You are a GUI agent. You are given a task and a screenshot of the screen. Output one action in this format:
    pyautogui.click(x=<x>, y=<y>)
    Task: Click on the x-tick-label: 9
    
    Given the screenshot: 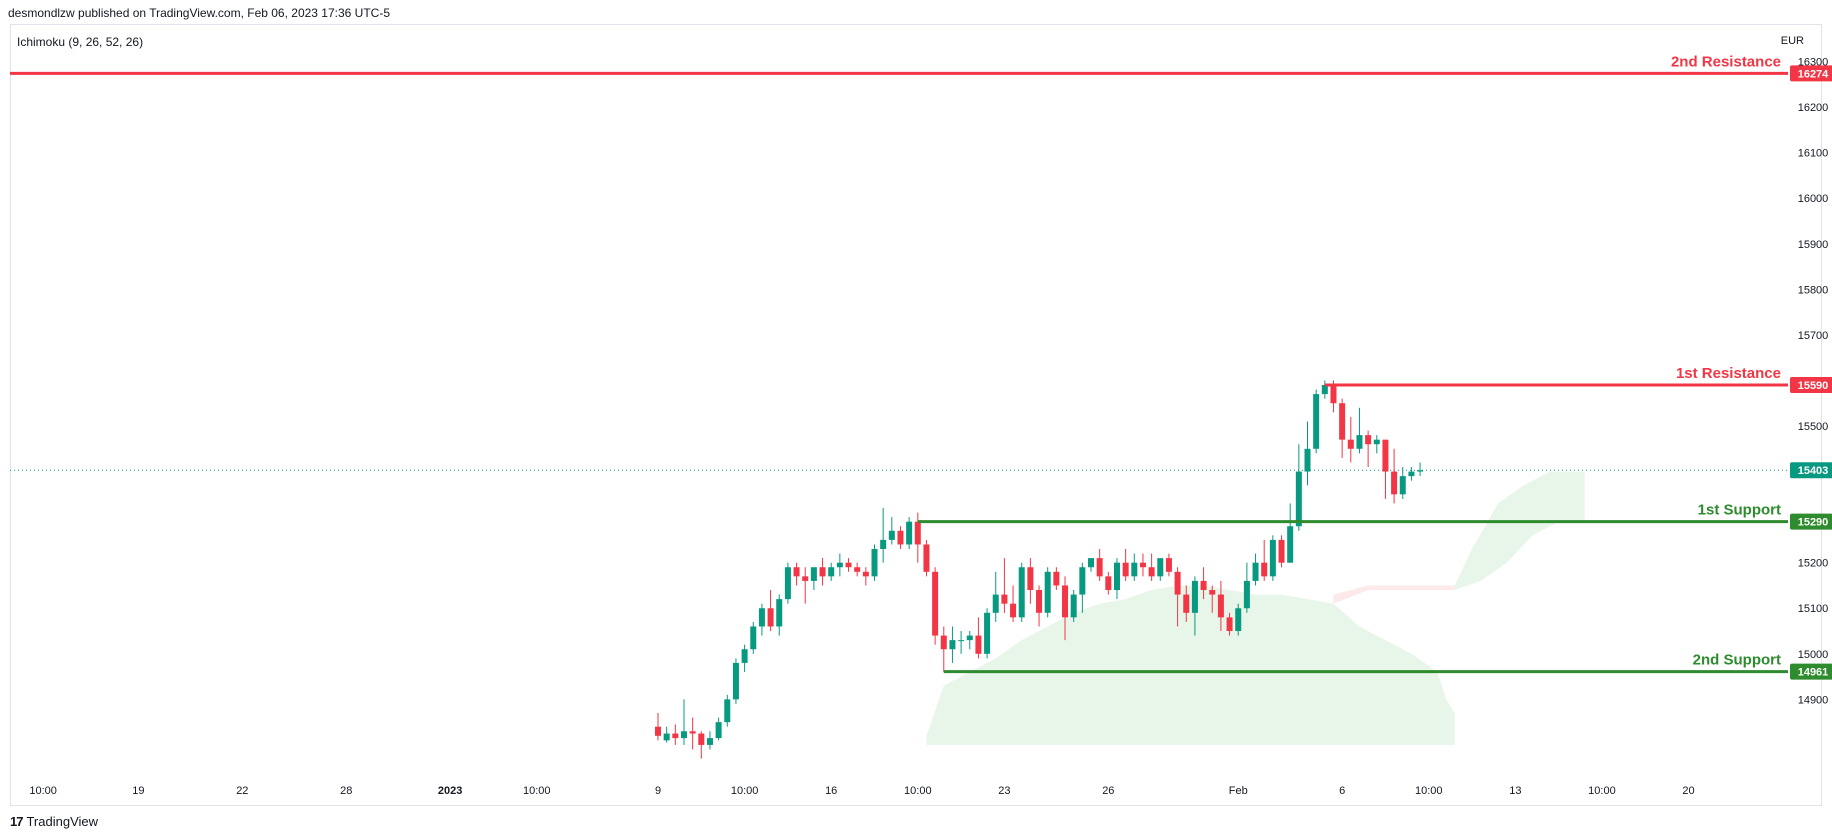 What is the action you would take?
    pyautogui.click(x=658, y=791)
    